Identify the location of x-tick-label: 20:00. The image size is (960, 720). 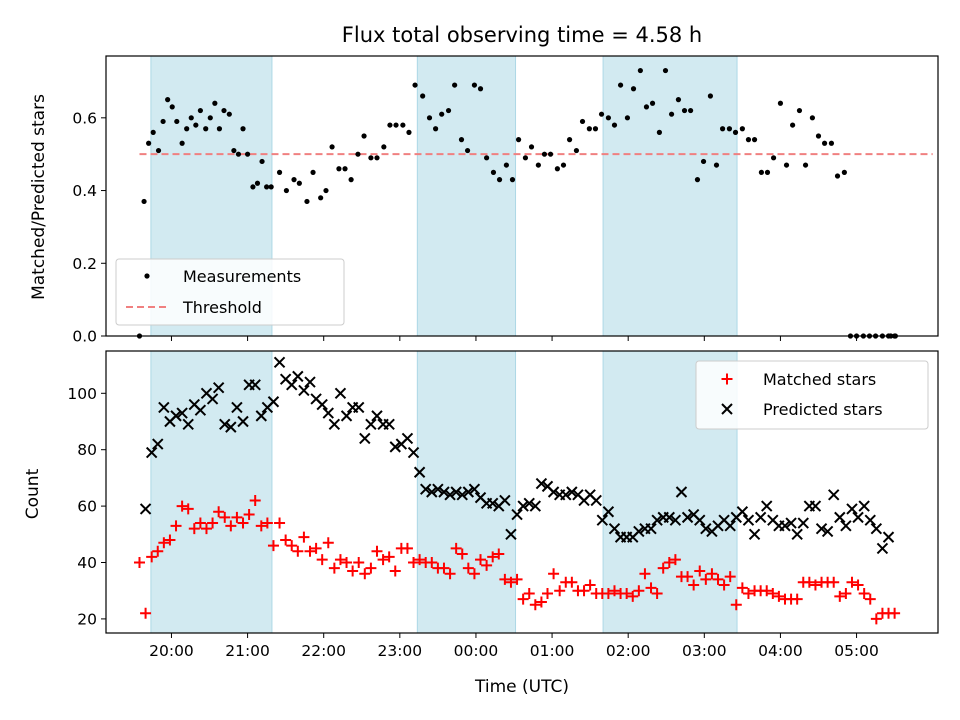
(171, 651).